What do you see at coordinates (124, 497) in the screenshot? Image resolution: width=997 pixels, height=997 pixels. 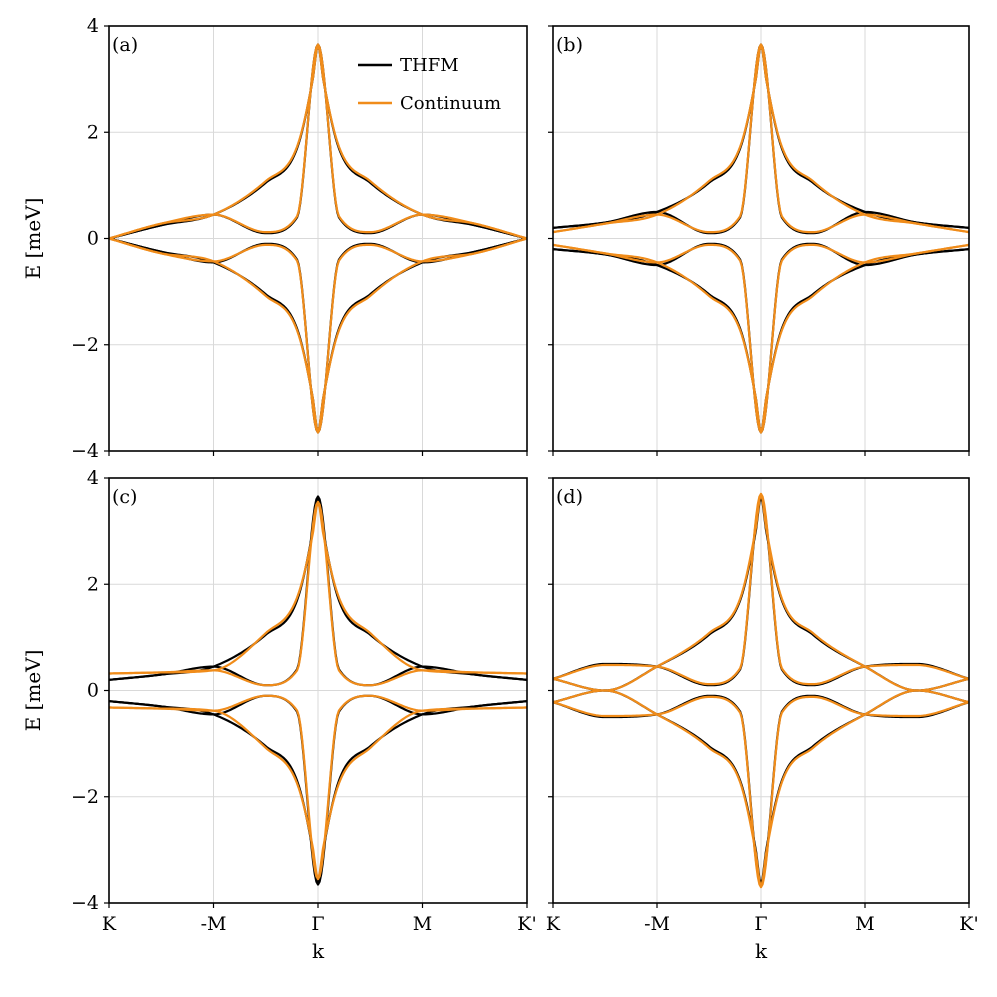 I see `panel-label: (c)` at bounding box center [124, 497].